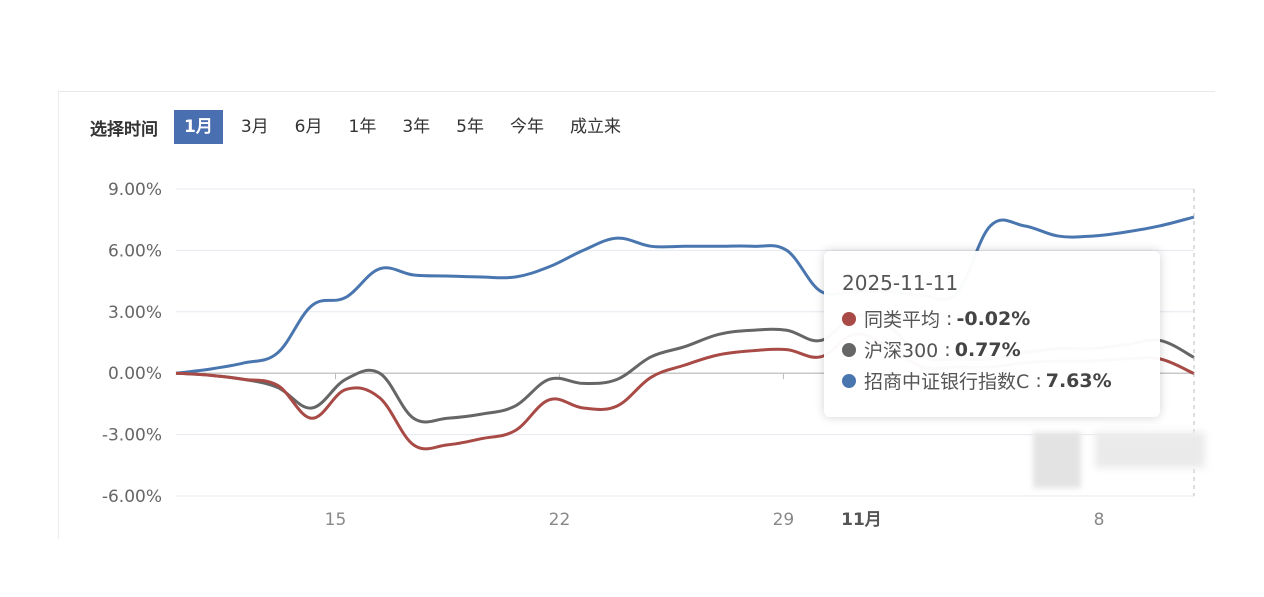 The image size is (1264, 597). What do you see at coordinates (902, 320) in the screenshot?
I see `tooltip-series-name: 同类平均` at bounding box center [902, 320].